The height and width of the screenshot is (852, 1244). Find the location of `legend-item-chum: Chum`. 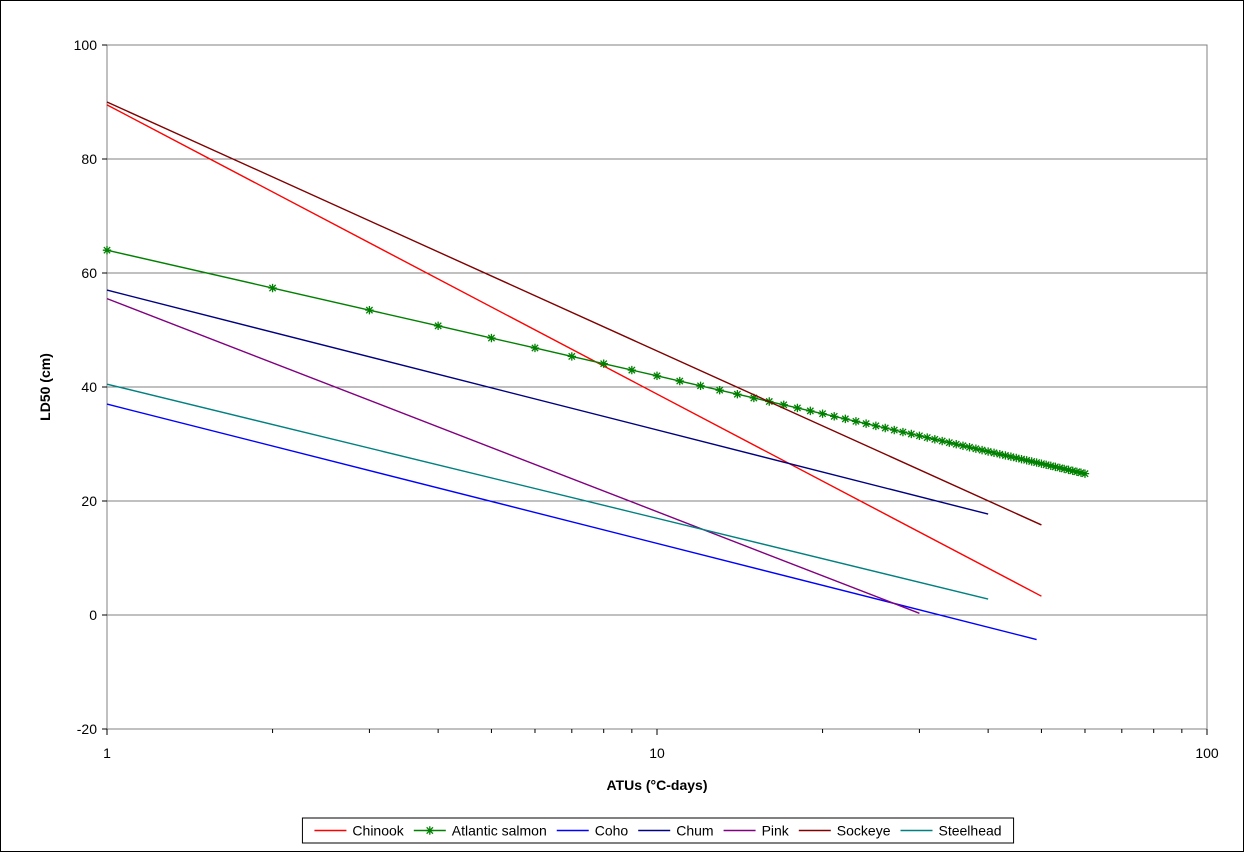

legend-item-chum: Chum is located at coordinates (676, 831).